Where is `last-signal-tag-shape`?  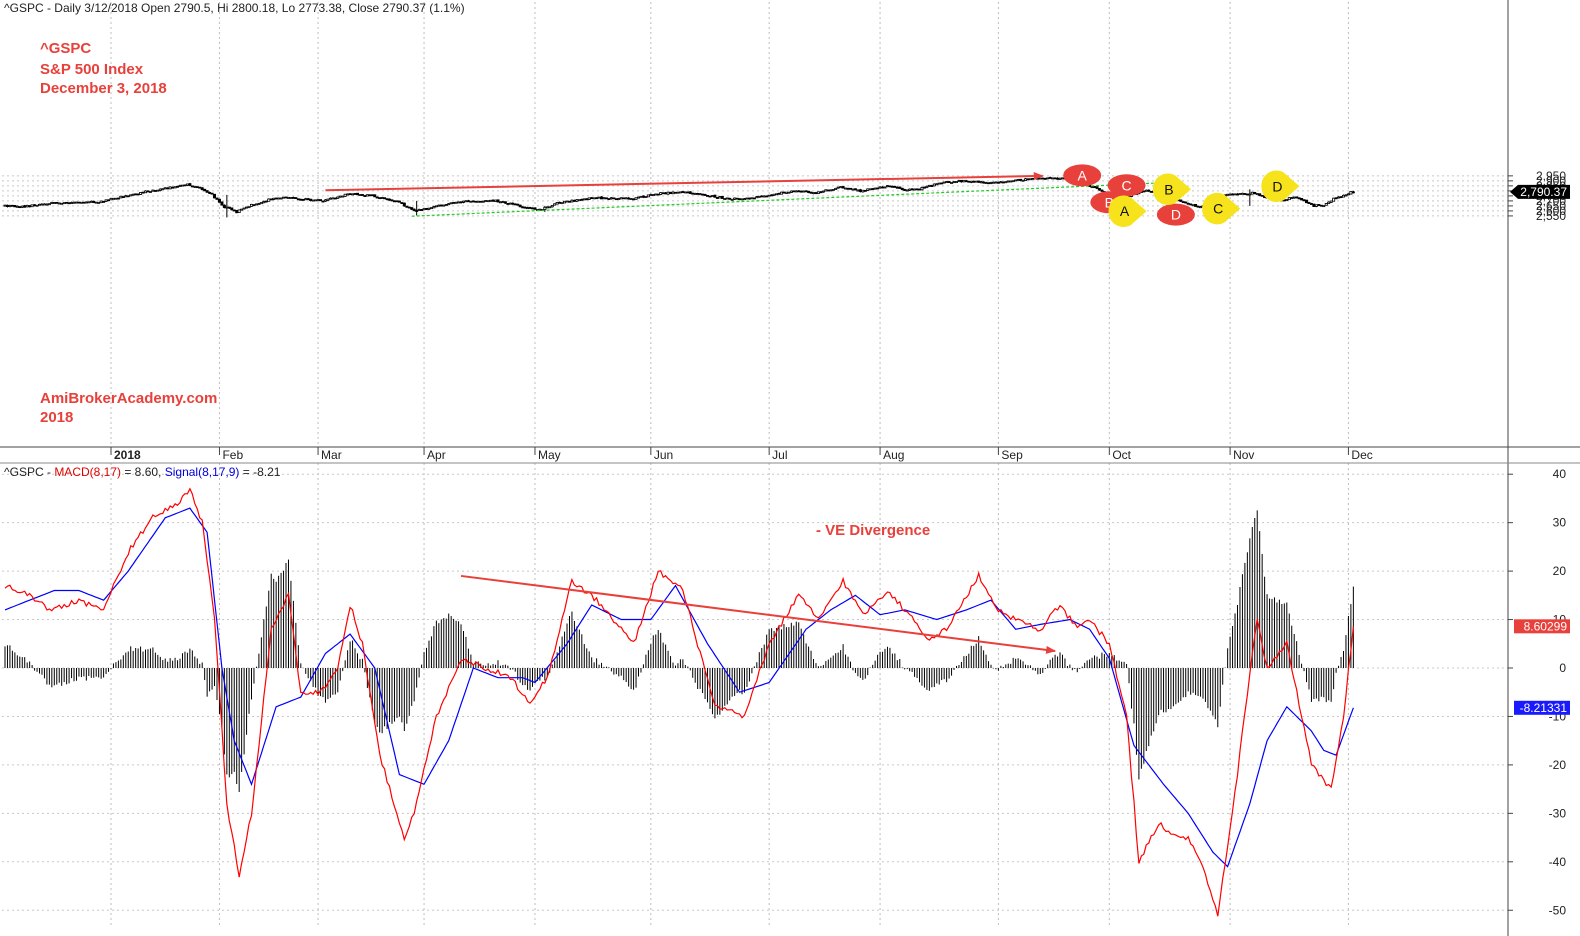
last-signal-tag-shape is located at coordinates (1542, 707).